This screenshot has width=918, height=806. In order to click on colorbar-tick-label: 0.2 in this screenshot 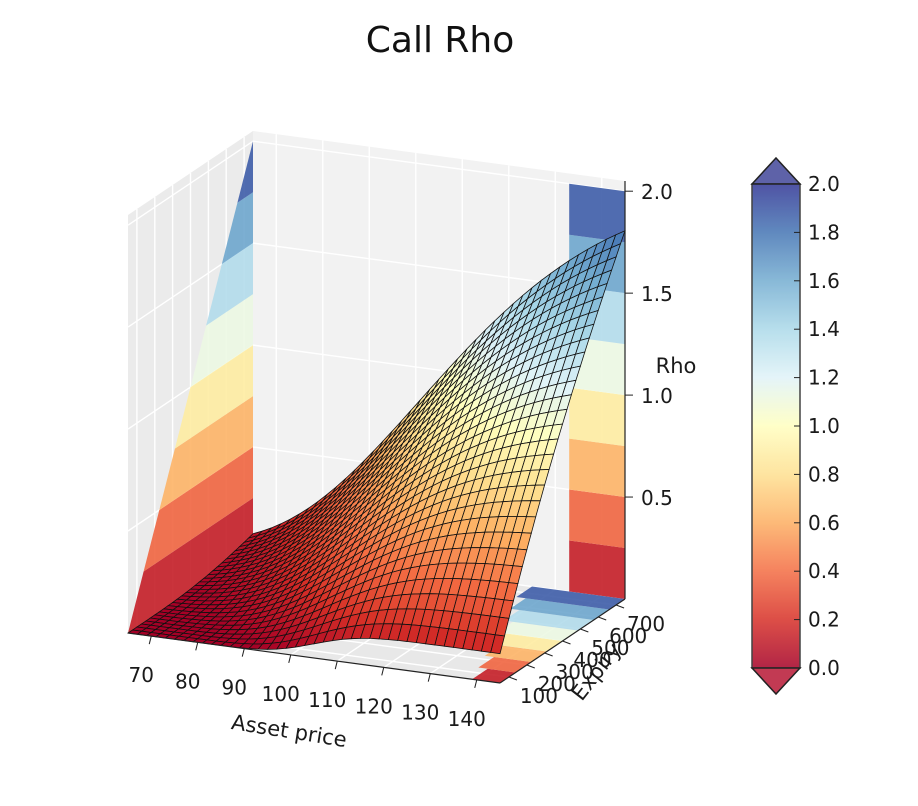, I will do `click(824, 620)`.